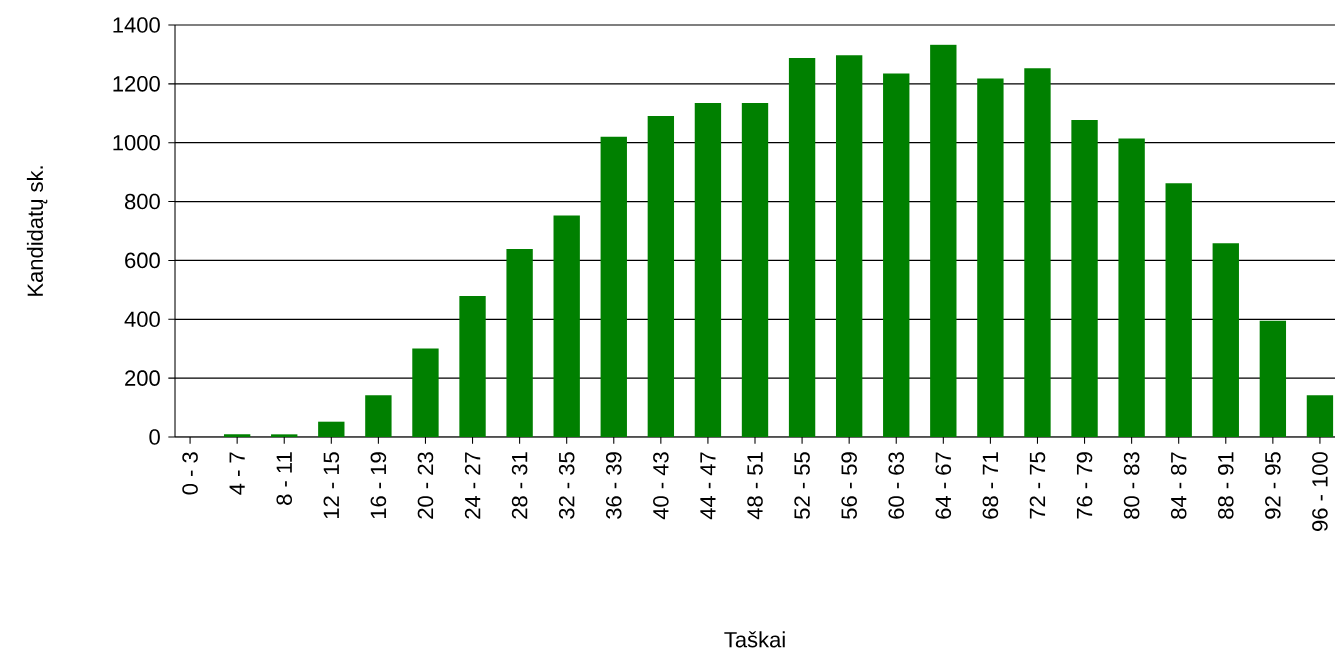 This screenshot has width=1335, height=663. Describe the element at coordinates (802, 485) in the screenshot. I see `x-tick-label: 52 - 55` at that location.